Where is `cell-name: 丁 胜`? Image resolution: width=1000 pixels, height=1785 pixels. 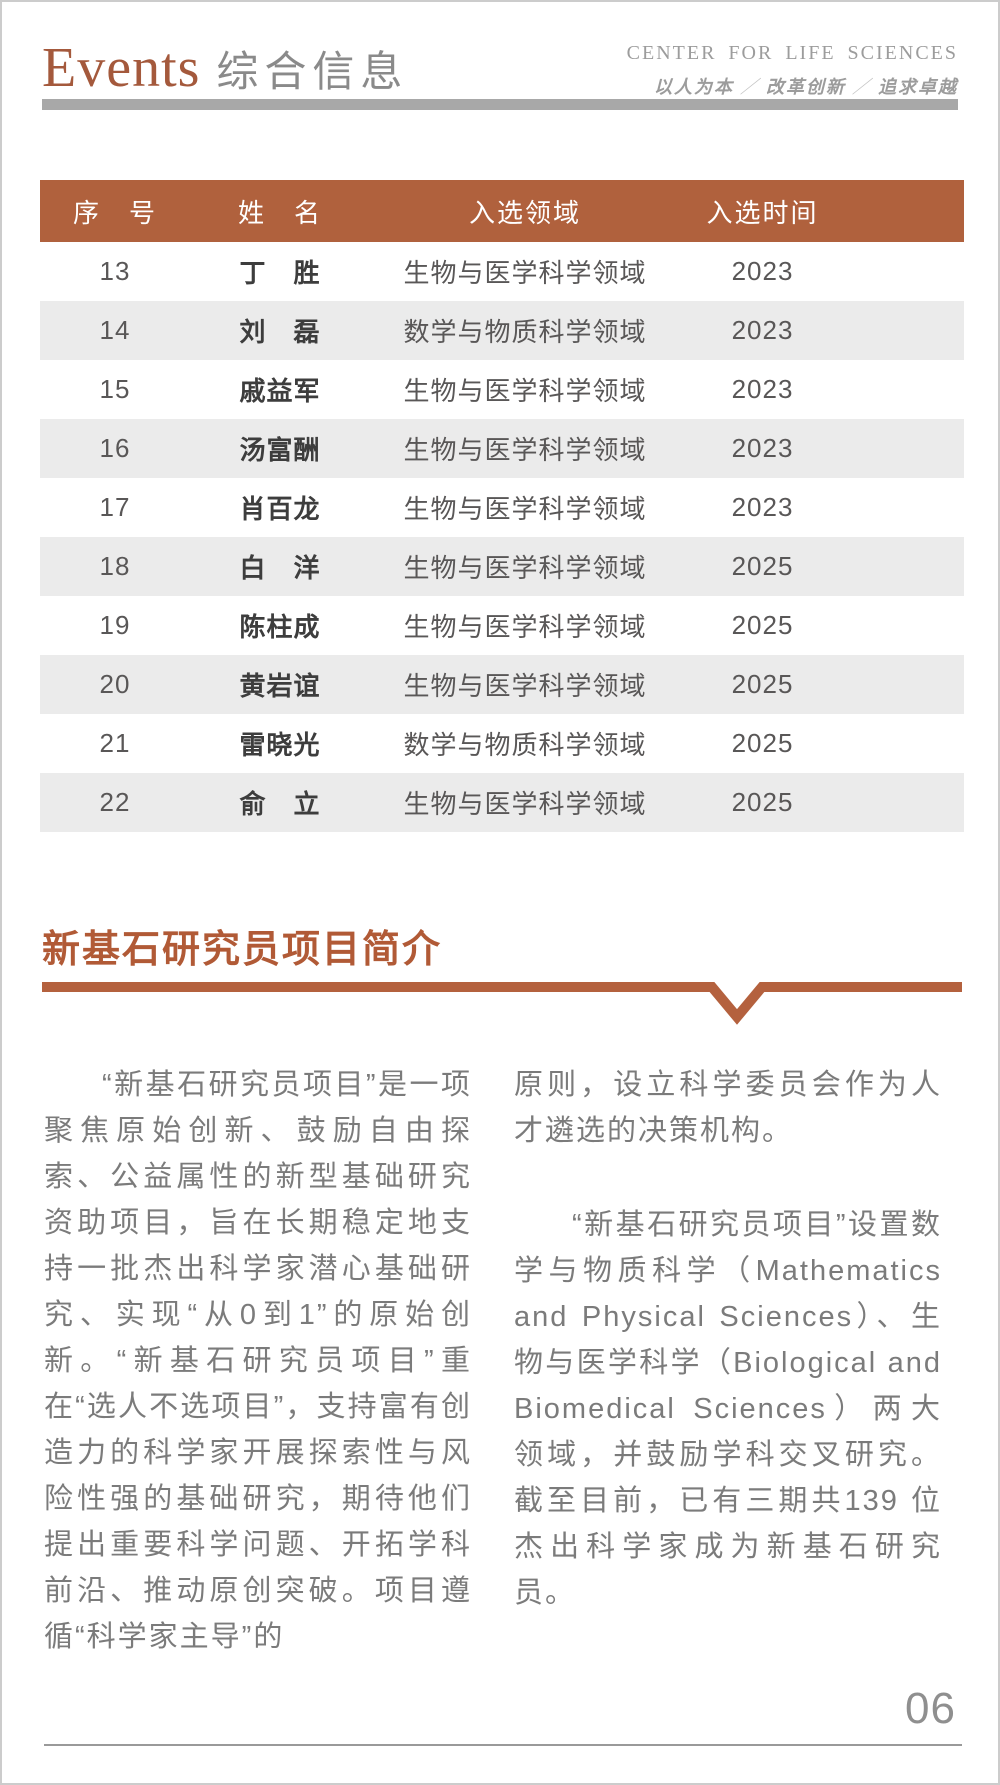 cell-name: 丁 胜 is located at coordinates (280, 273).